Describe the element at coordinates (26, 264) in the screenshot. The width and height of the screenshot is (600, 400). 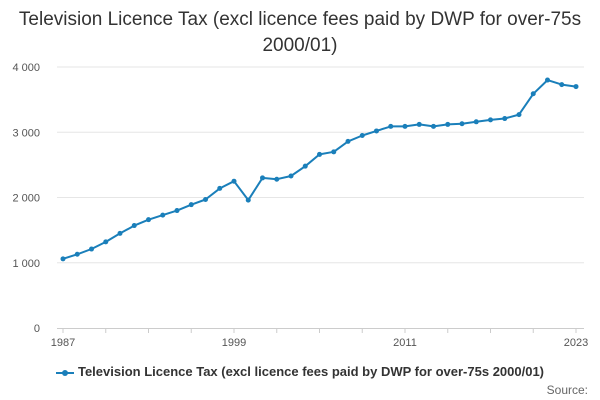
I see `y-tick-label: 1 000` at that location.